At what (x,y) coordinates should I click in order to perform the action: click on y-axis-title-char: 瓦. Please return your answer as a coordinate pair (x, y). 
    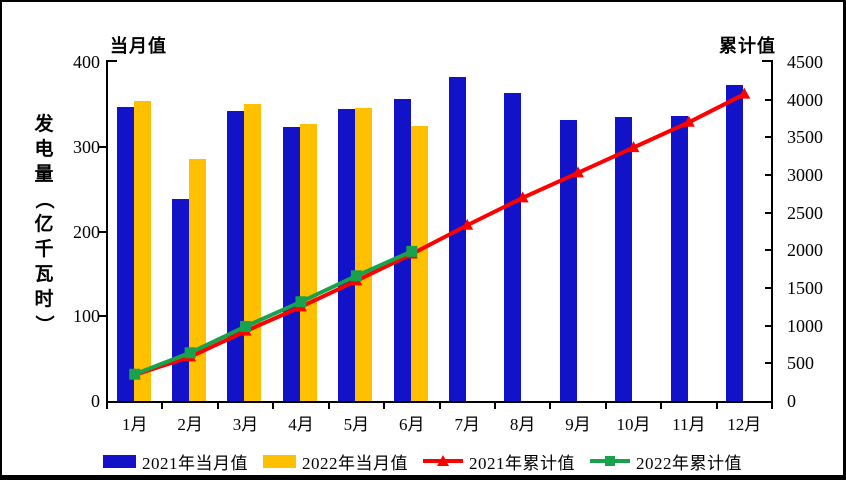
    Looking at the image, I should click on (44, 274).